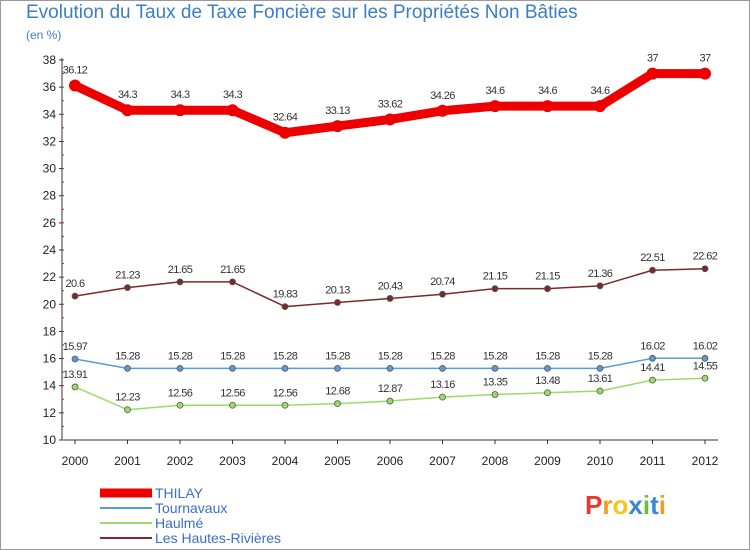  What do you see at coordinates (179, 523) in the screenshot?
I see `legend-label: Haulmé` at bounding box center [179, 523].